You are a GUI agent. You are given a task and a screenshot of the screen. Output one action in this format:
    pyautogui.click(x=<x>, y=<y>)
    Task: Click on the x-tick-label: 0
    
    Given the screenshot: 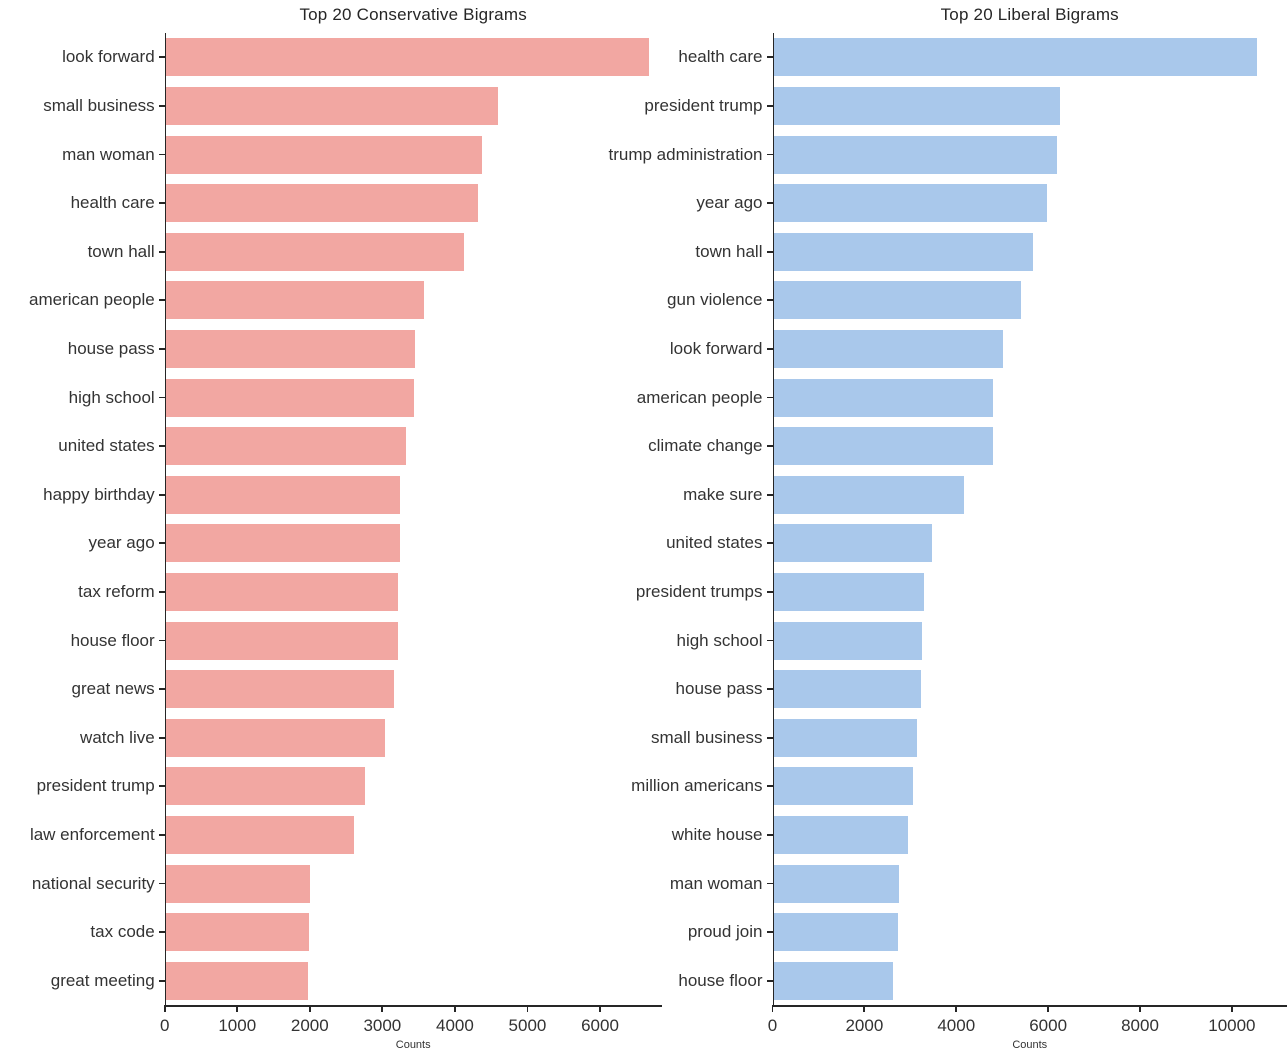 What is the action you would take?
    pyautogui.click(x=772, y=1025)
    